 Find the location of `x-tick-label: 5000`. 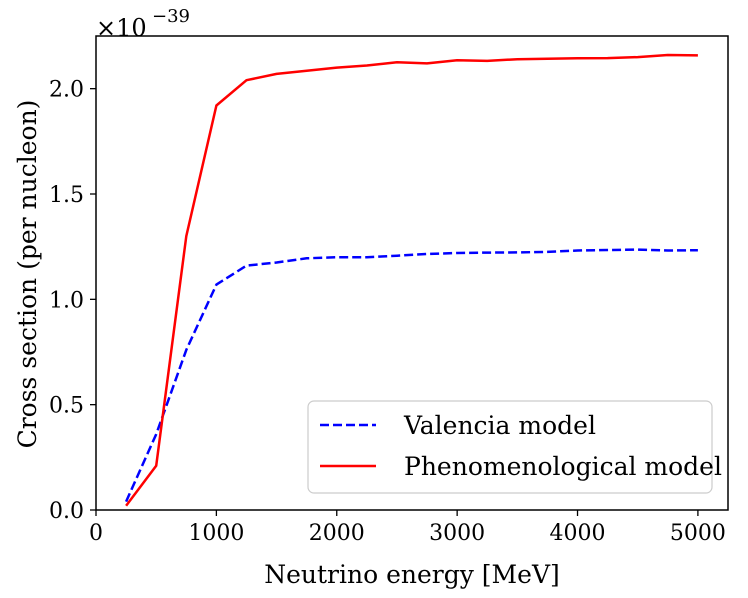

x-tick-label: 5000 is located at coordinates (698, 533).